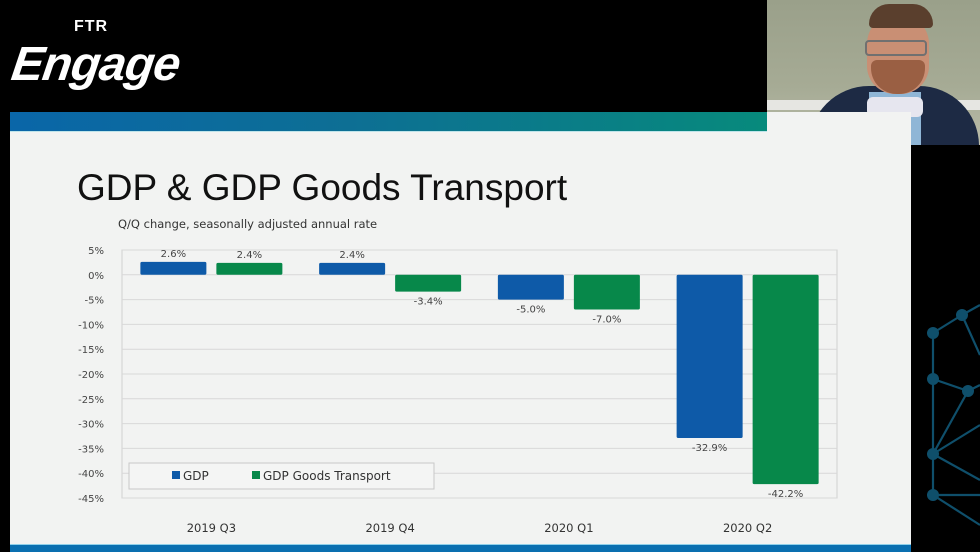 This screenshot has width=980, height=552. Describe the element at coordinates (91, 350) in the screenshot. I see `y-tick-label: -15%` at that location.